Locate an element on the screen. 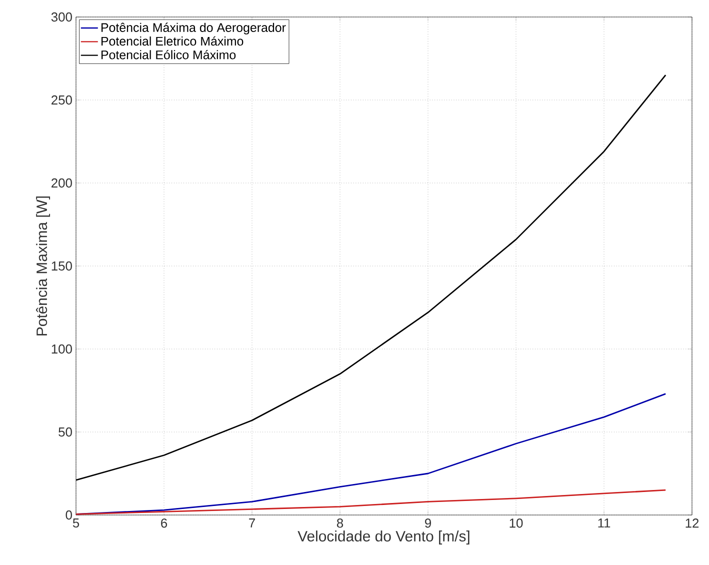 This screenshot has width=709, height=565. x-tick-label: 5 is located at coordinates (76, 523).